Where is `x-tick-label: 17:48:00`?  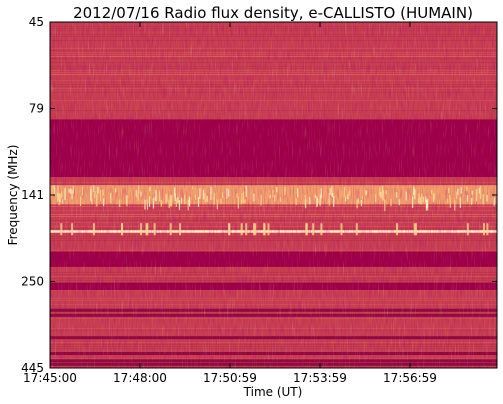
x-tick-label: 17:48:00 is located at coordinates (140, 378).